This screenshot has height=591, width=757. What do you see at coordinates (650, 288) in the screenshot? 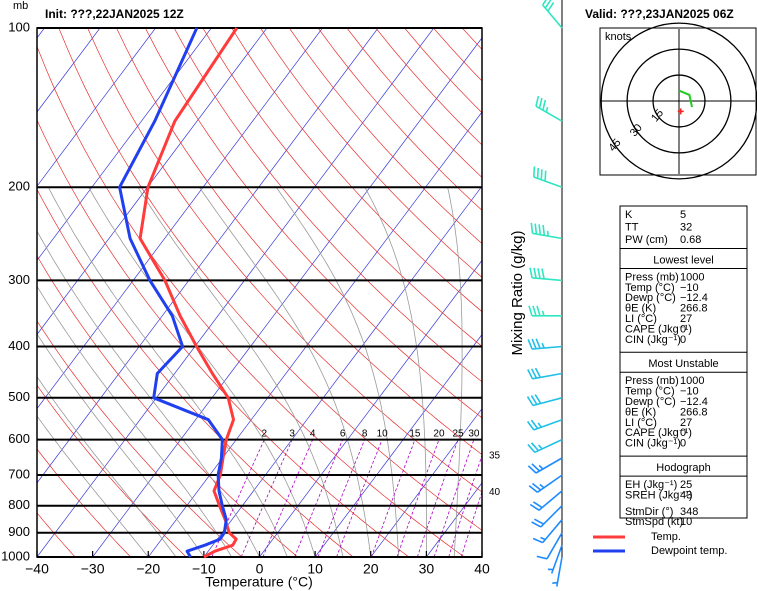
I see `stat-label: Temp (°C)` at bounding box center [650, 288].